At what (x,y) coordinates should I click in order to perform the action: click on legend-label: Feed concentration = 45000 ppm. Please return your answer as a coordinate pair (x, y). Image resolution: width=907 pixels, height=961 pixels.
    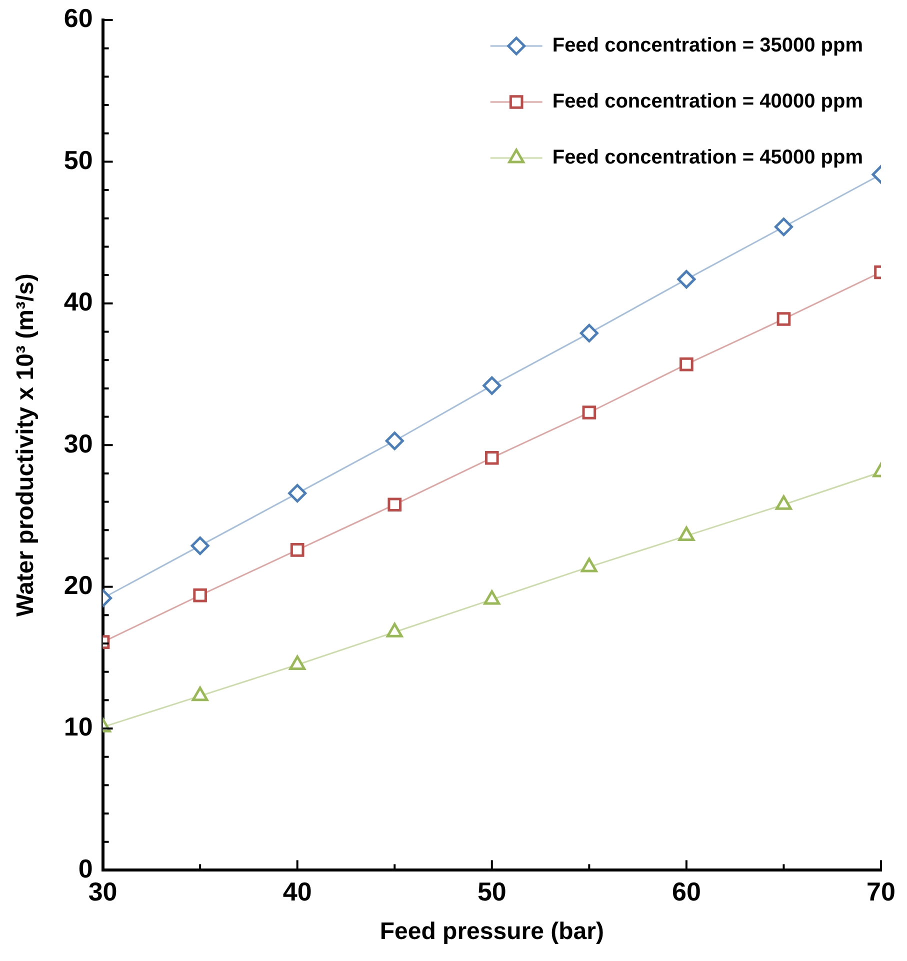
    Looking at the image, I should click on (707, 157).